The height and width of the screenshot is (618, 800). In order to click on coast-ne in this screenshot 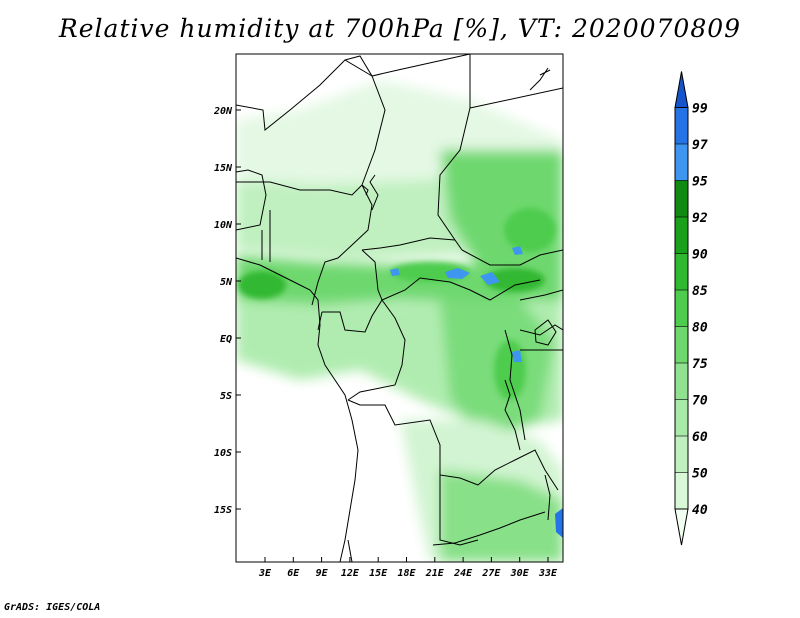, I will do `click(540, 79)`.